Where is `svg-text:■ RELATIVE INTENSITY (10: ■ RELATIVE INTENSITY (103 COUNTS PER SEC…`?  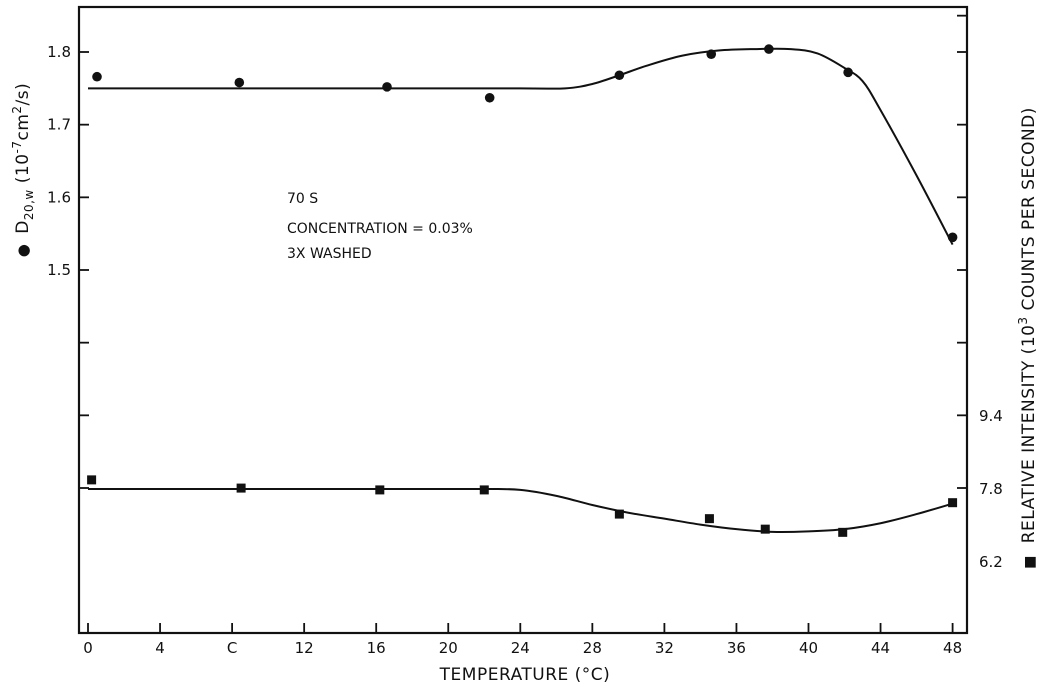
svg-text:■ RELATIVE INTENSITY (10: ■ RELATIVE INTENSITY (103 COUNTS PER SEC… is located at coordinates (1027, 338).